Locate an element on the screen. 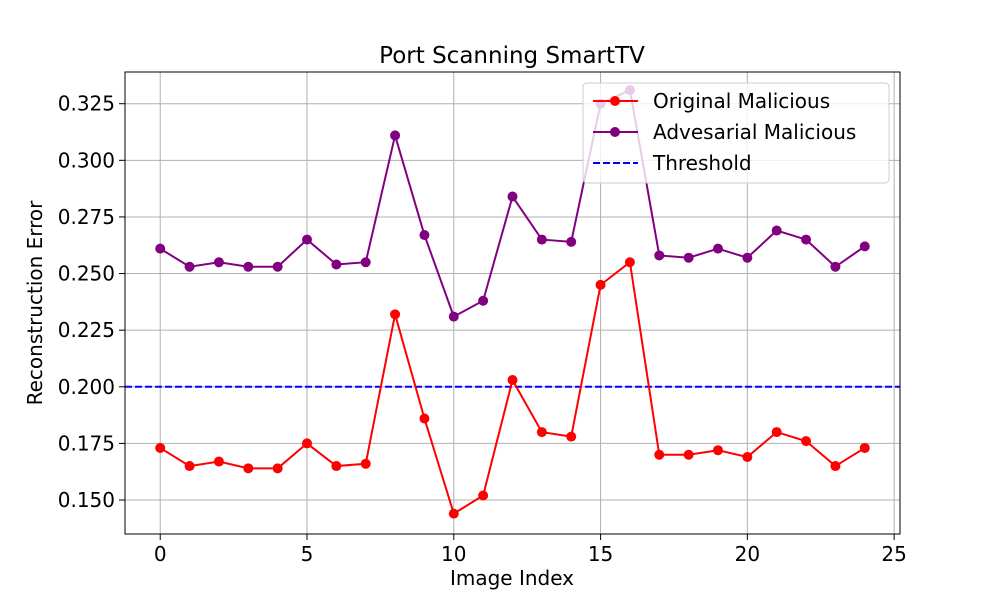 The width and height of the screenshot is (1000, 600). legend-box is located at coordinates (736, 133).